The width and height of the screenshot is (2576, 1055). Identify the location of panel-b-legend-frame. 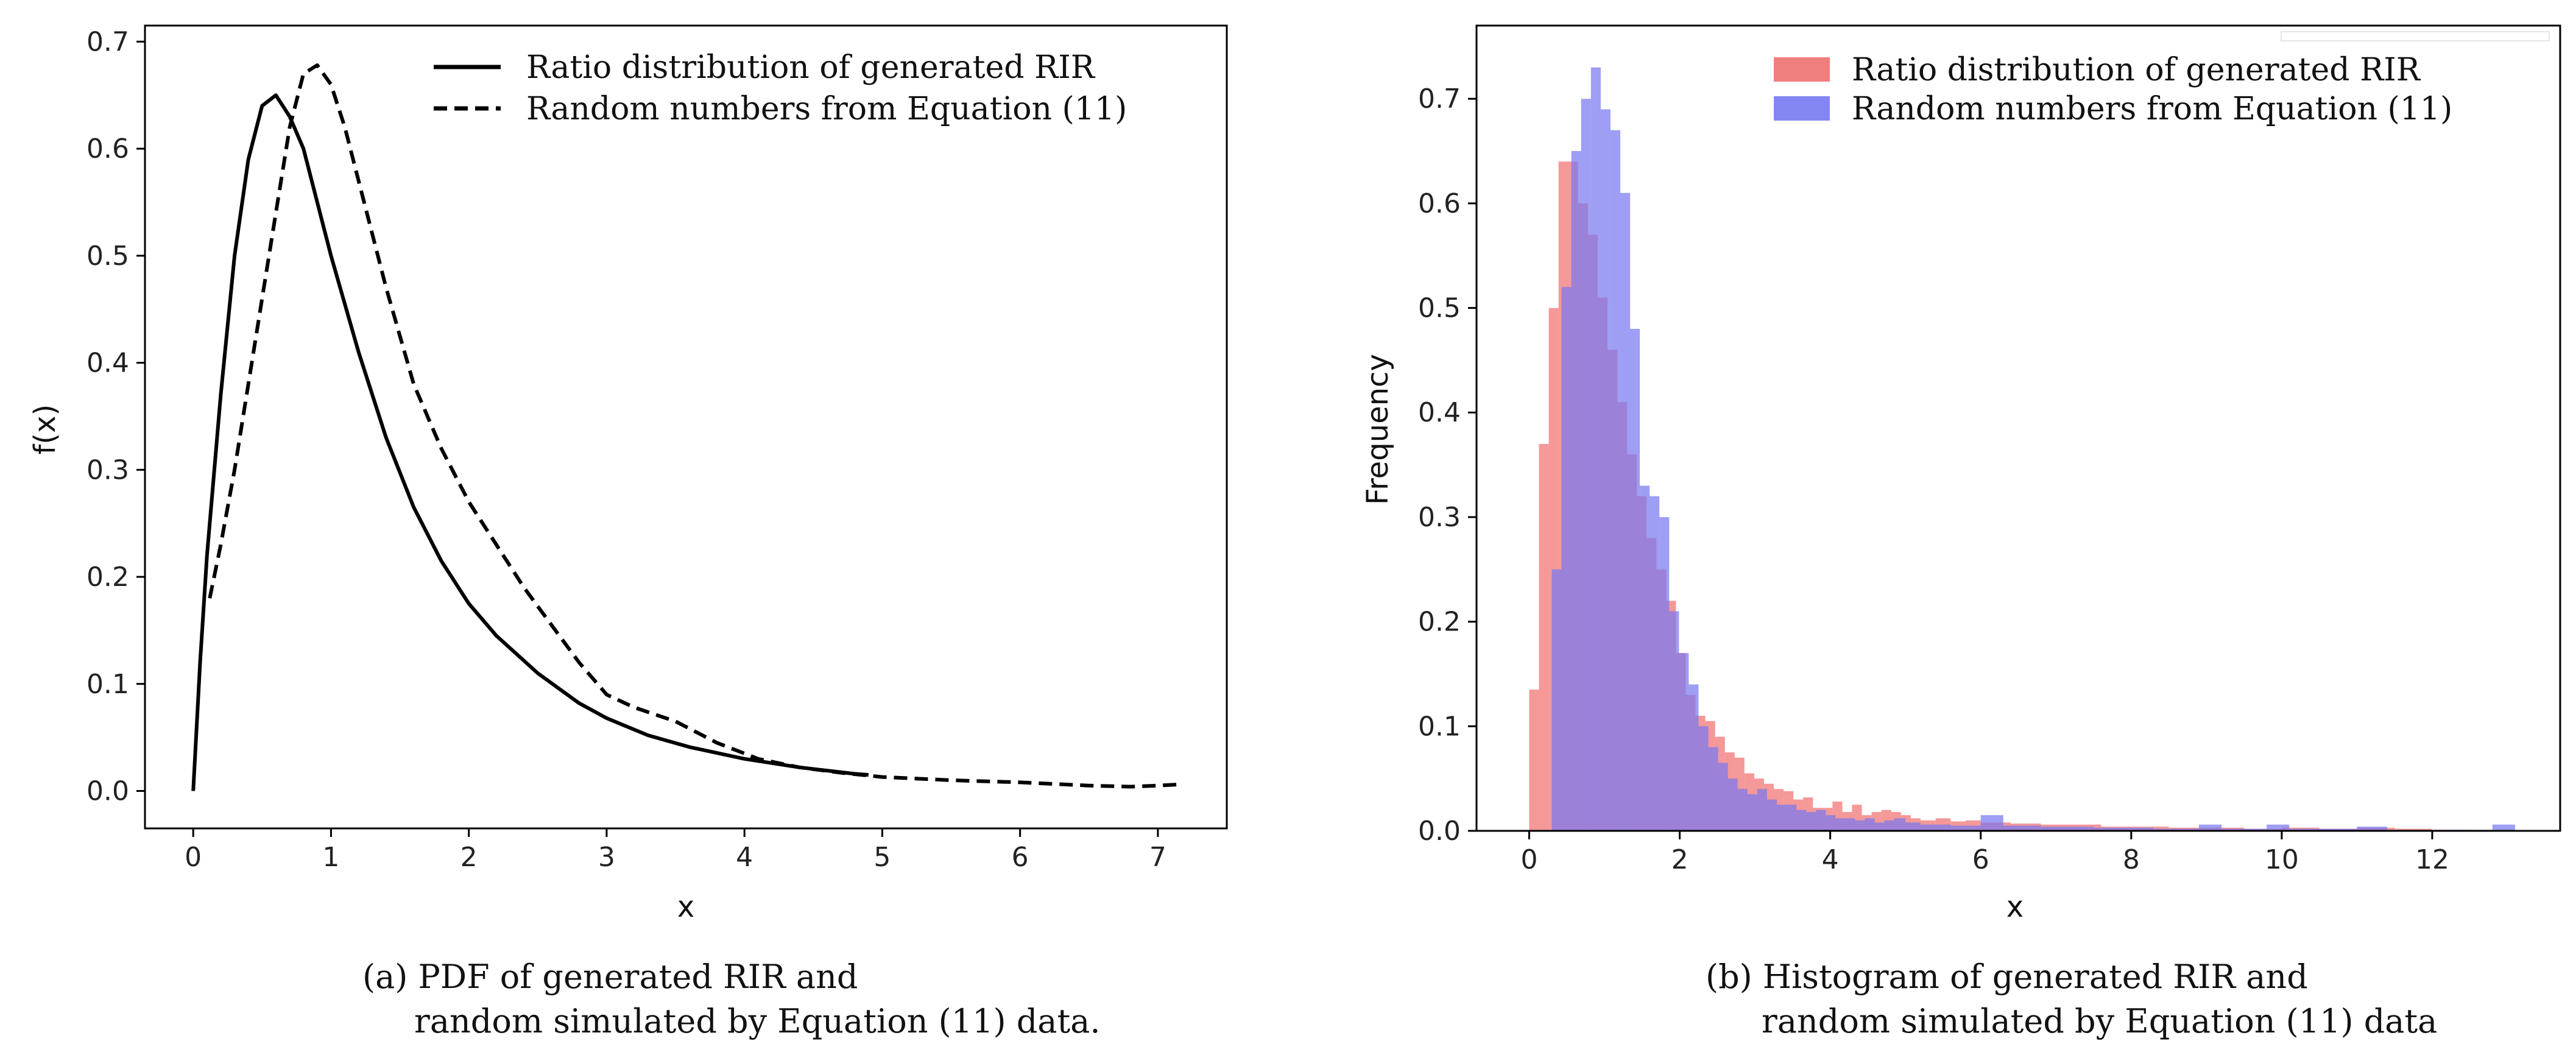
(2415, 36).